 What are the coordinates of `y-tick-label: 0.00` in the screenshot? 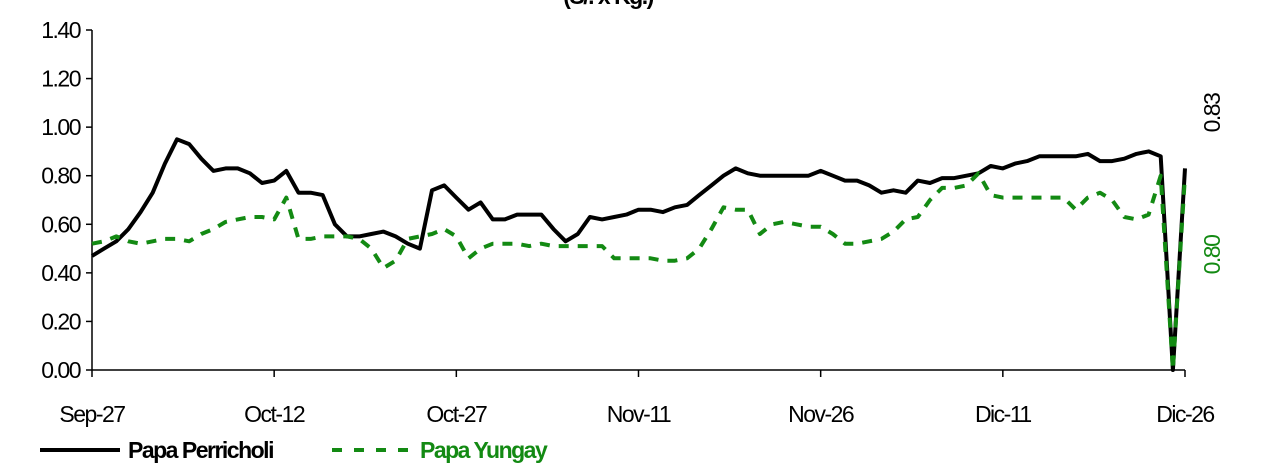 It's located at (60, 370).